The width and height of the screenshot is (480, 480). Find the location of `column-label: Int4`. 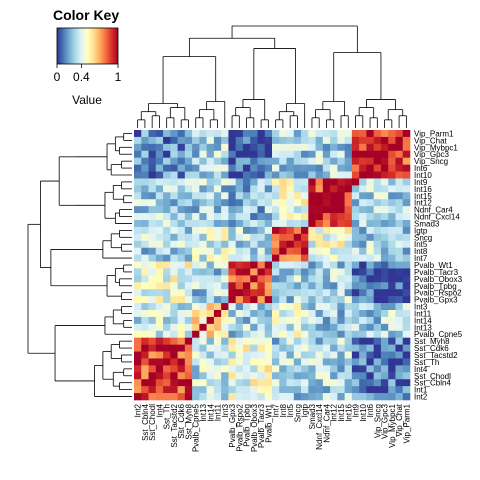

column-label: Int4 is located at coordinates (159, 410).